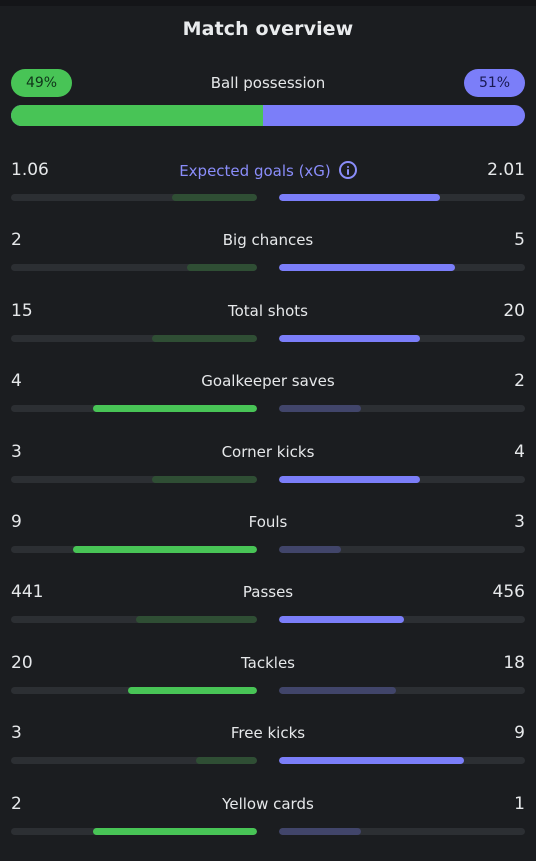  I want to click on stat-label-text: Fouls, so click(268, 521).